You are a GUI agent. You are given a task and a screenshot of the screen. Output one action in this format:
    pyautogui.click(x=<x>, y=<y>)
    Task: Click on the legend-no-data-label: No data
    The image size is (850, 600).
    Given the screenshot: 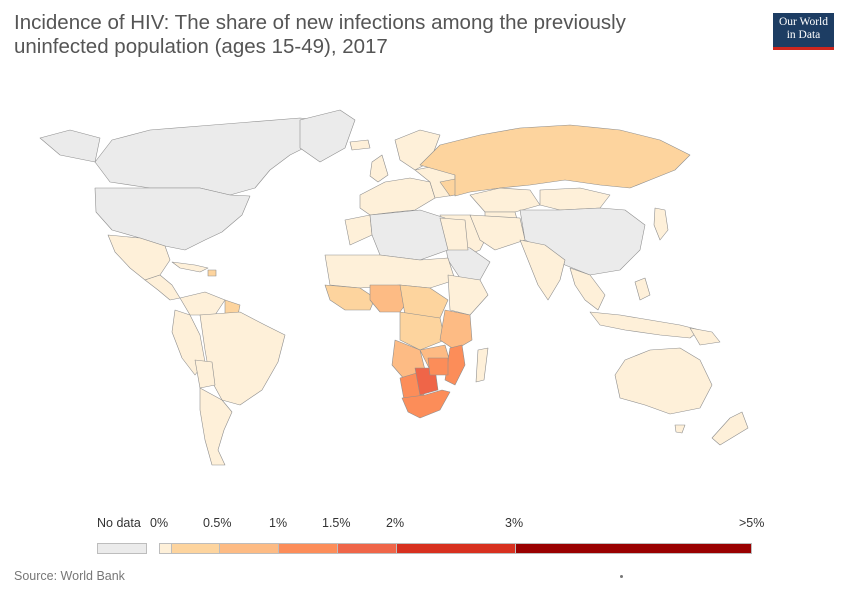 What is the action you would take?
    pyautogui.click(x=119, y=523)
    